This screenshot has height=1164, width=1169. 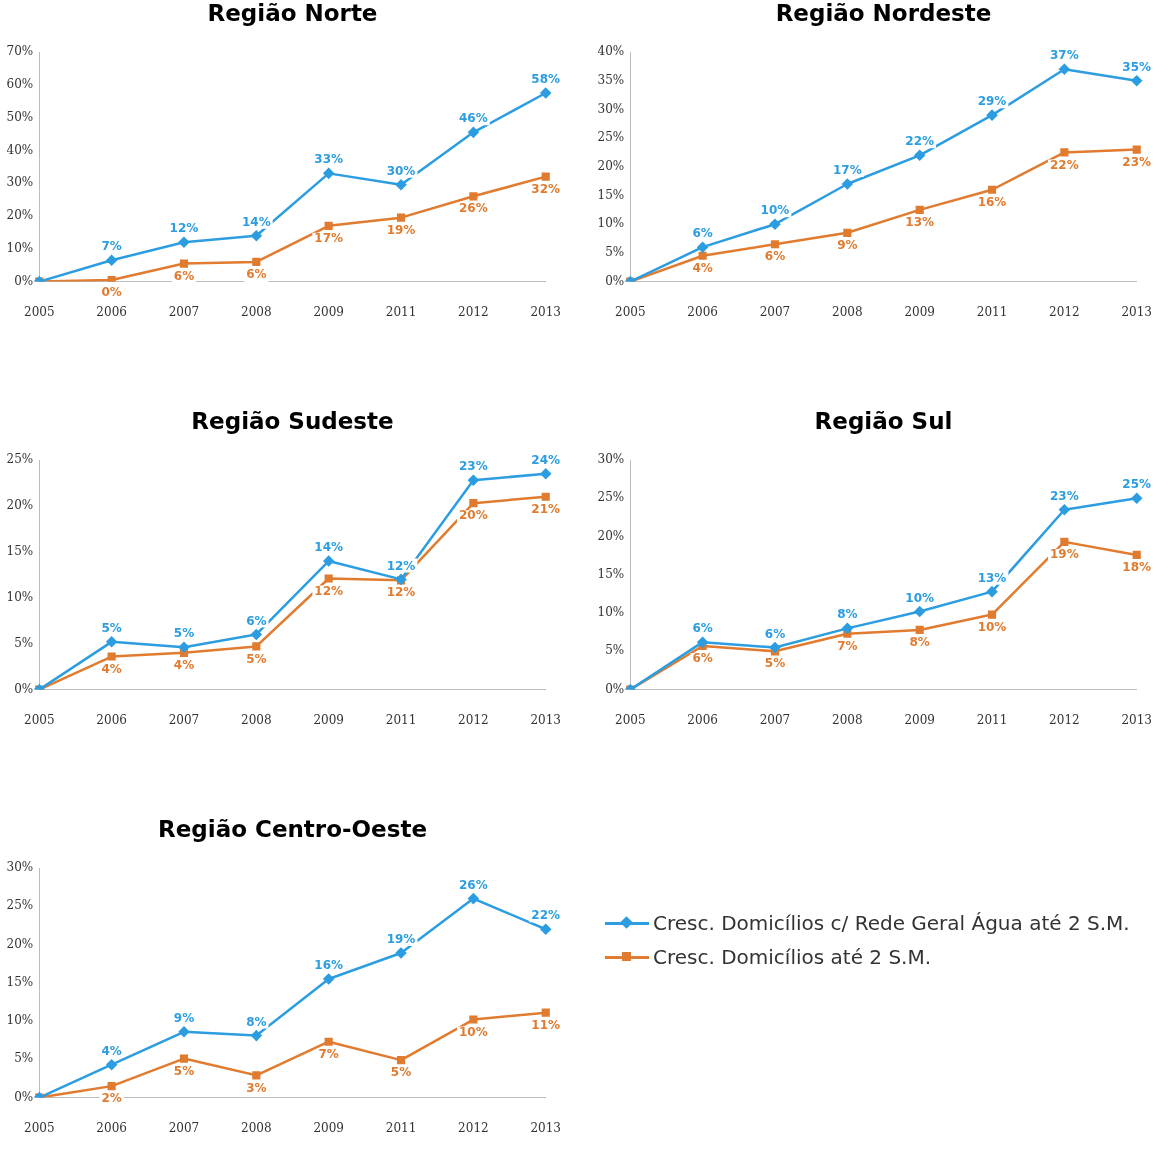 What do you see at coordinates (329, 159) in the screenshot?
I see `data-label: 33%` at bounding box center [329, 159].